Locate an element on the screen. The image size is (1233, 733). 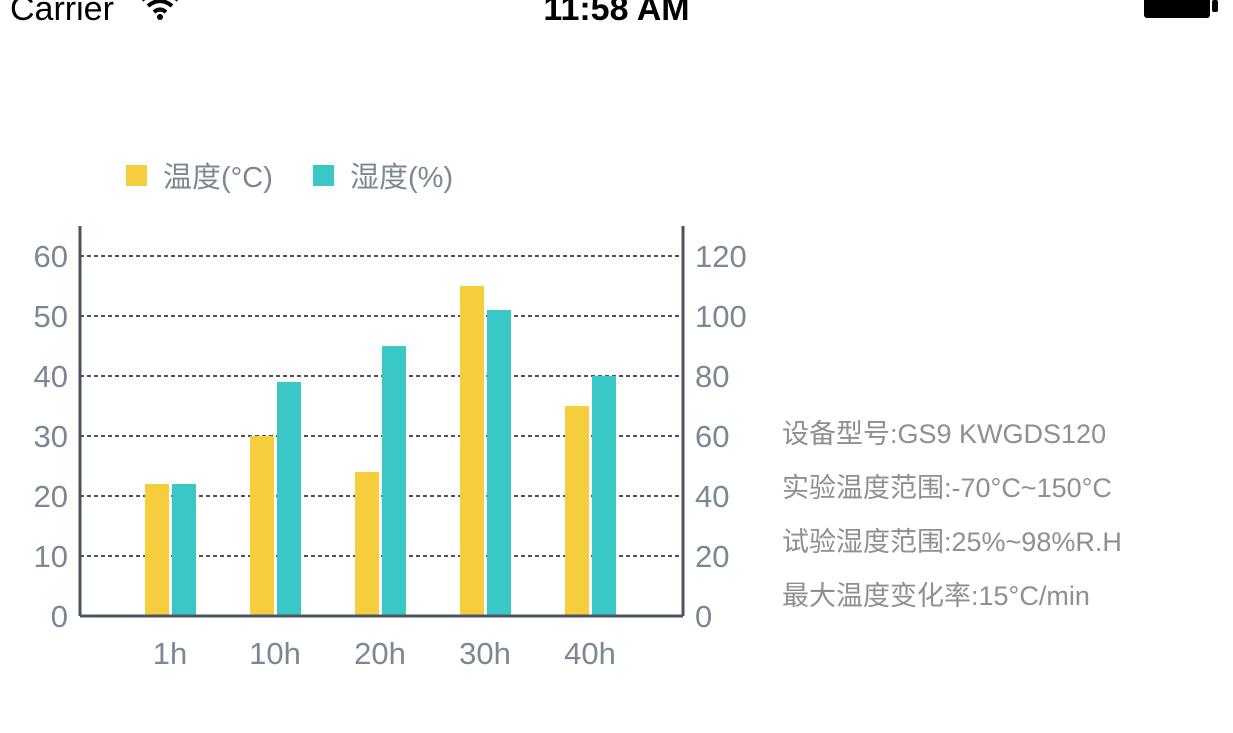
status-bar: Carrier 11:58 AM is located at coordinates (616, 20).